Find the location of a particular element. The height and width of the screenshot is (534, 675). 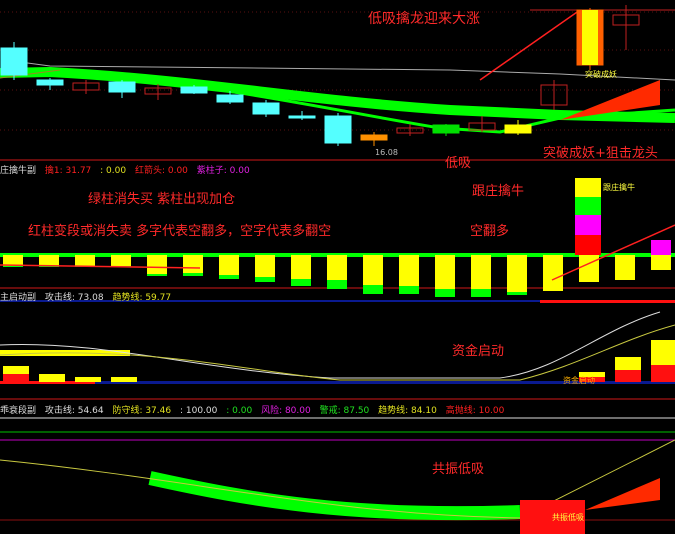

annotation-flip: 空翻多 is located at coordinates (490, 231).